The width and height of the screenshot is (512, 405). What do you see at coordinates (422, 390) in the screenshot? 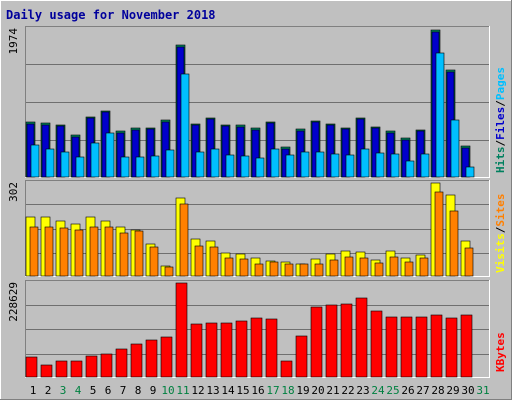
I see `day-label-27: 27` at bounding box center [422, 390].